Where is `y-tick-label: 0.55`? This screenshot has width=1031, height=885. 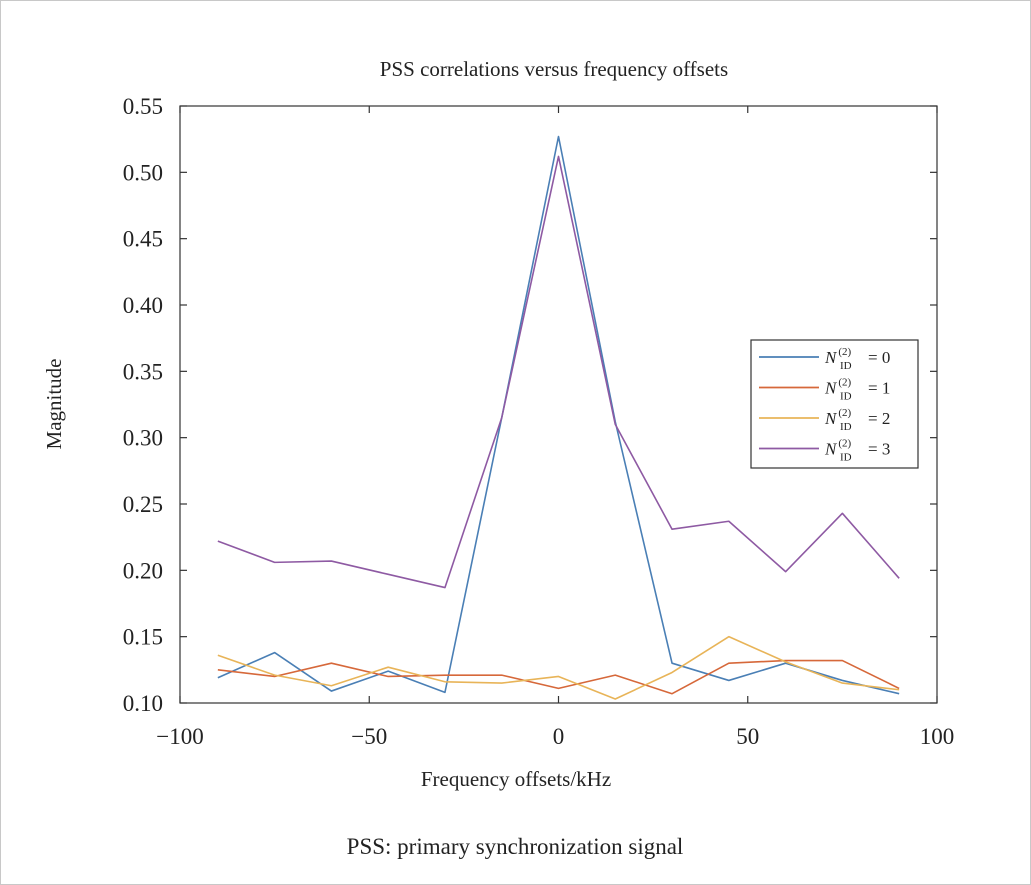 y-tick-label: 0.55 is located at coordinates (143, 106).